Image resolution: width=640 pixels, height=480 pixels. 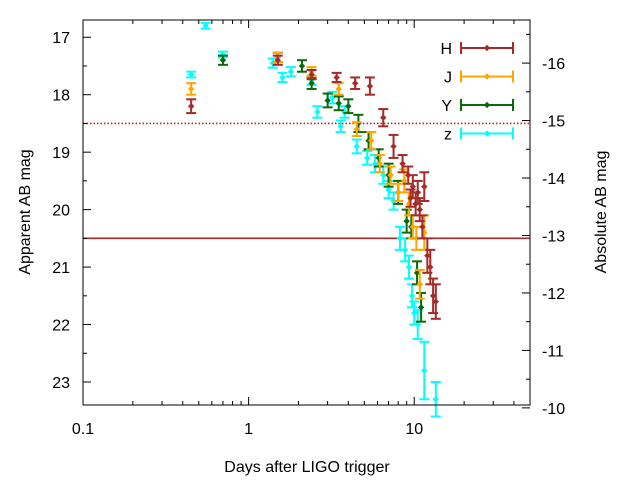 What do you see at coordinates (448, 78) in the screenshot?
I see `legend-label: J` at bounding box center [448, 78].